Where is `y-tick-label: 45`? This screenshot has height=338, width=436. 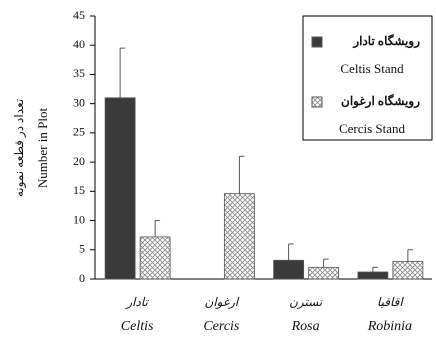
y-tick-label: 45 is located at coordinates (79, 15).